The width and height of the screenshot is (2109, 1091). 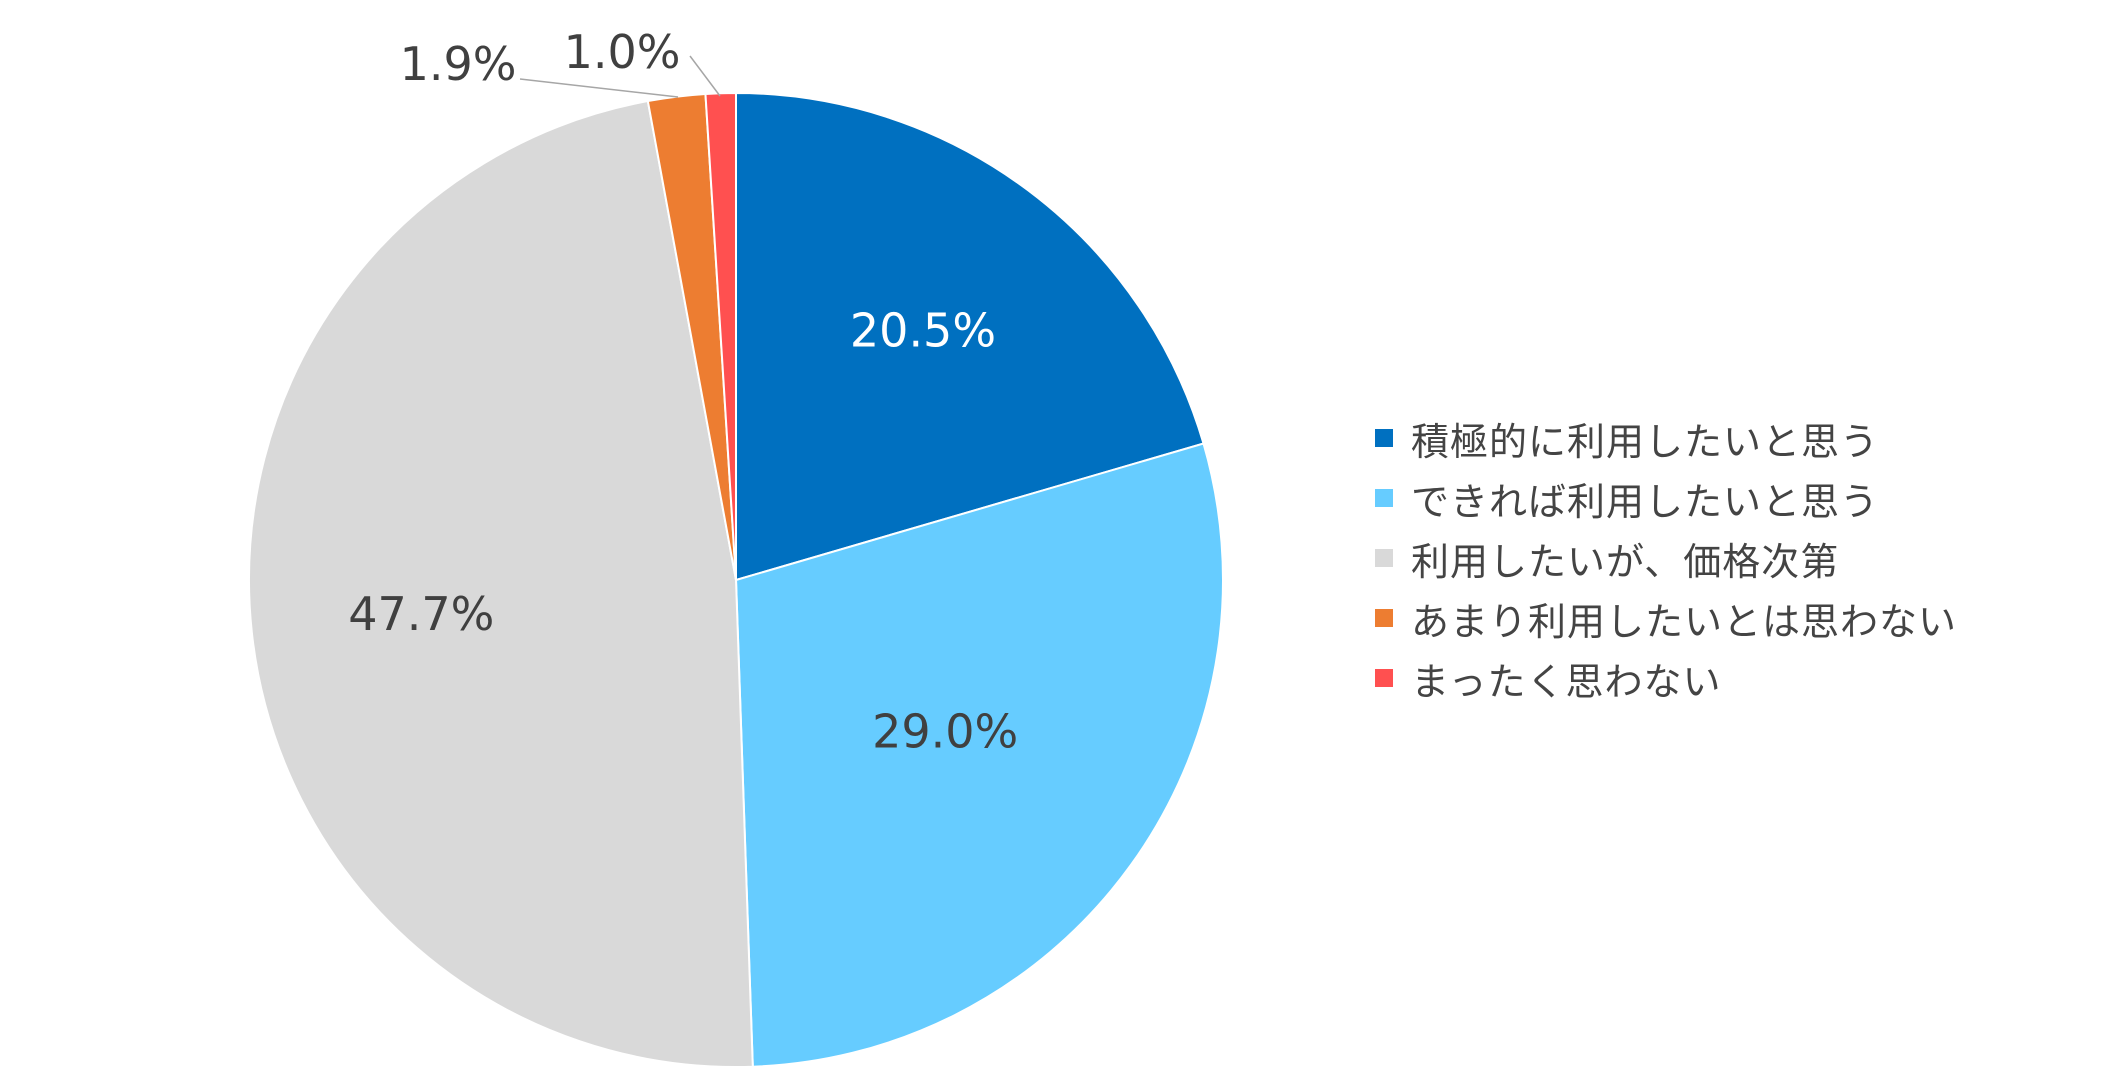 I want to click on legend-item-1: 積極的に利用したいと思う, so click(x=1705, y=438).